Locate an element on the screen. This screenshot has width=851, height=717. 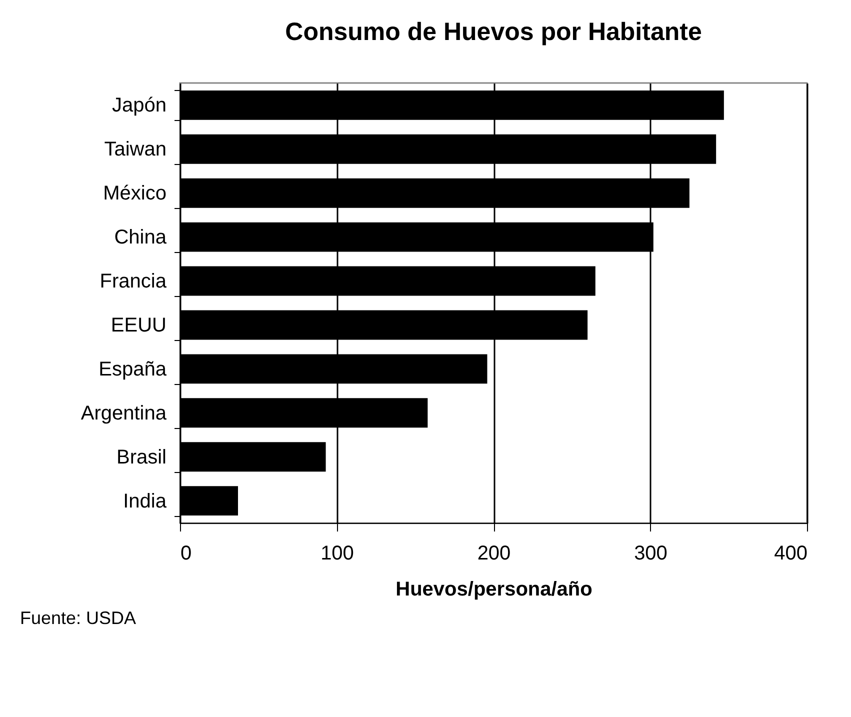
y-tick-label: Japón is located at coordinates (139, 105).